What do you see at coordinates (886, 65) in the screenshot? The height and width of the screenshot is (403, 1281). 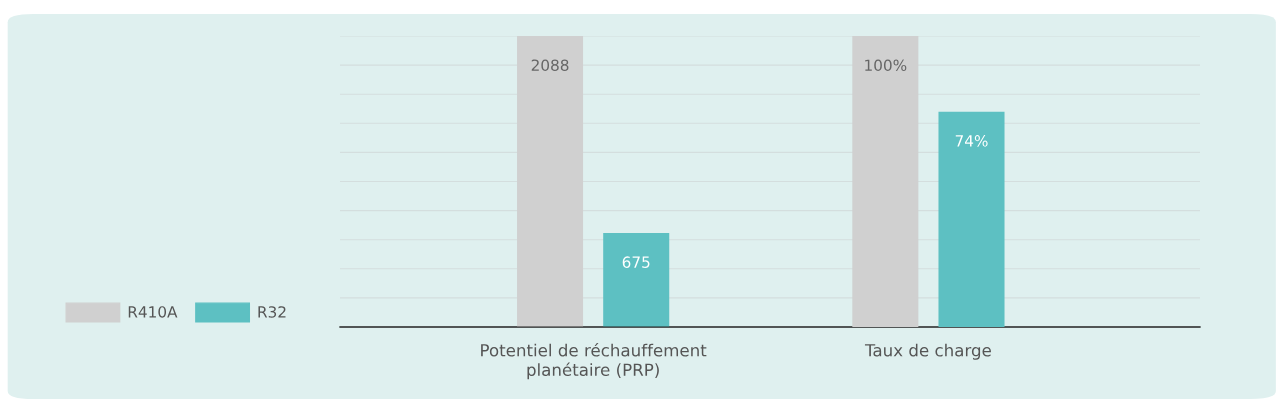 I see `data-label: 100%` at bounding box center [886, 65].